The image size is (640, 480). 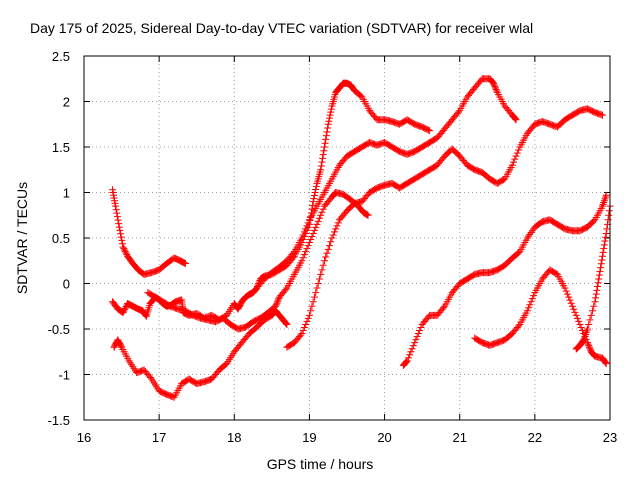 What do you see at coordinates (384, 437) in the screenshot?
I see `x-tick-label: 20` at bounding box center [384, 437].